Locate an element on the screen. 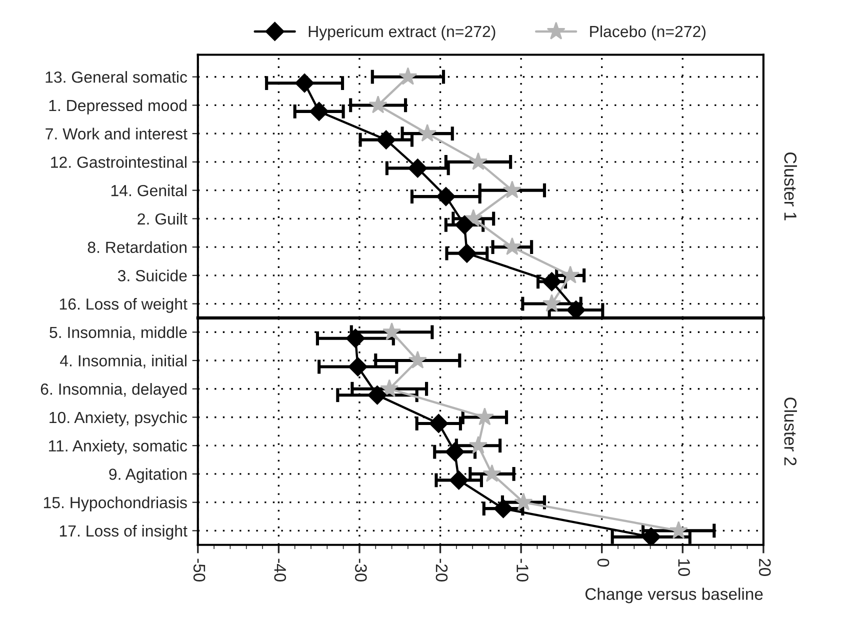 The image size is (853, 622). text: Cluster 1 is located at coordinates (790, 186).